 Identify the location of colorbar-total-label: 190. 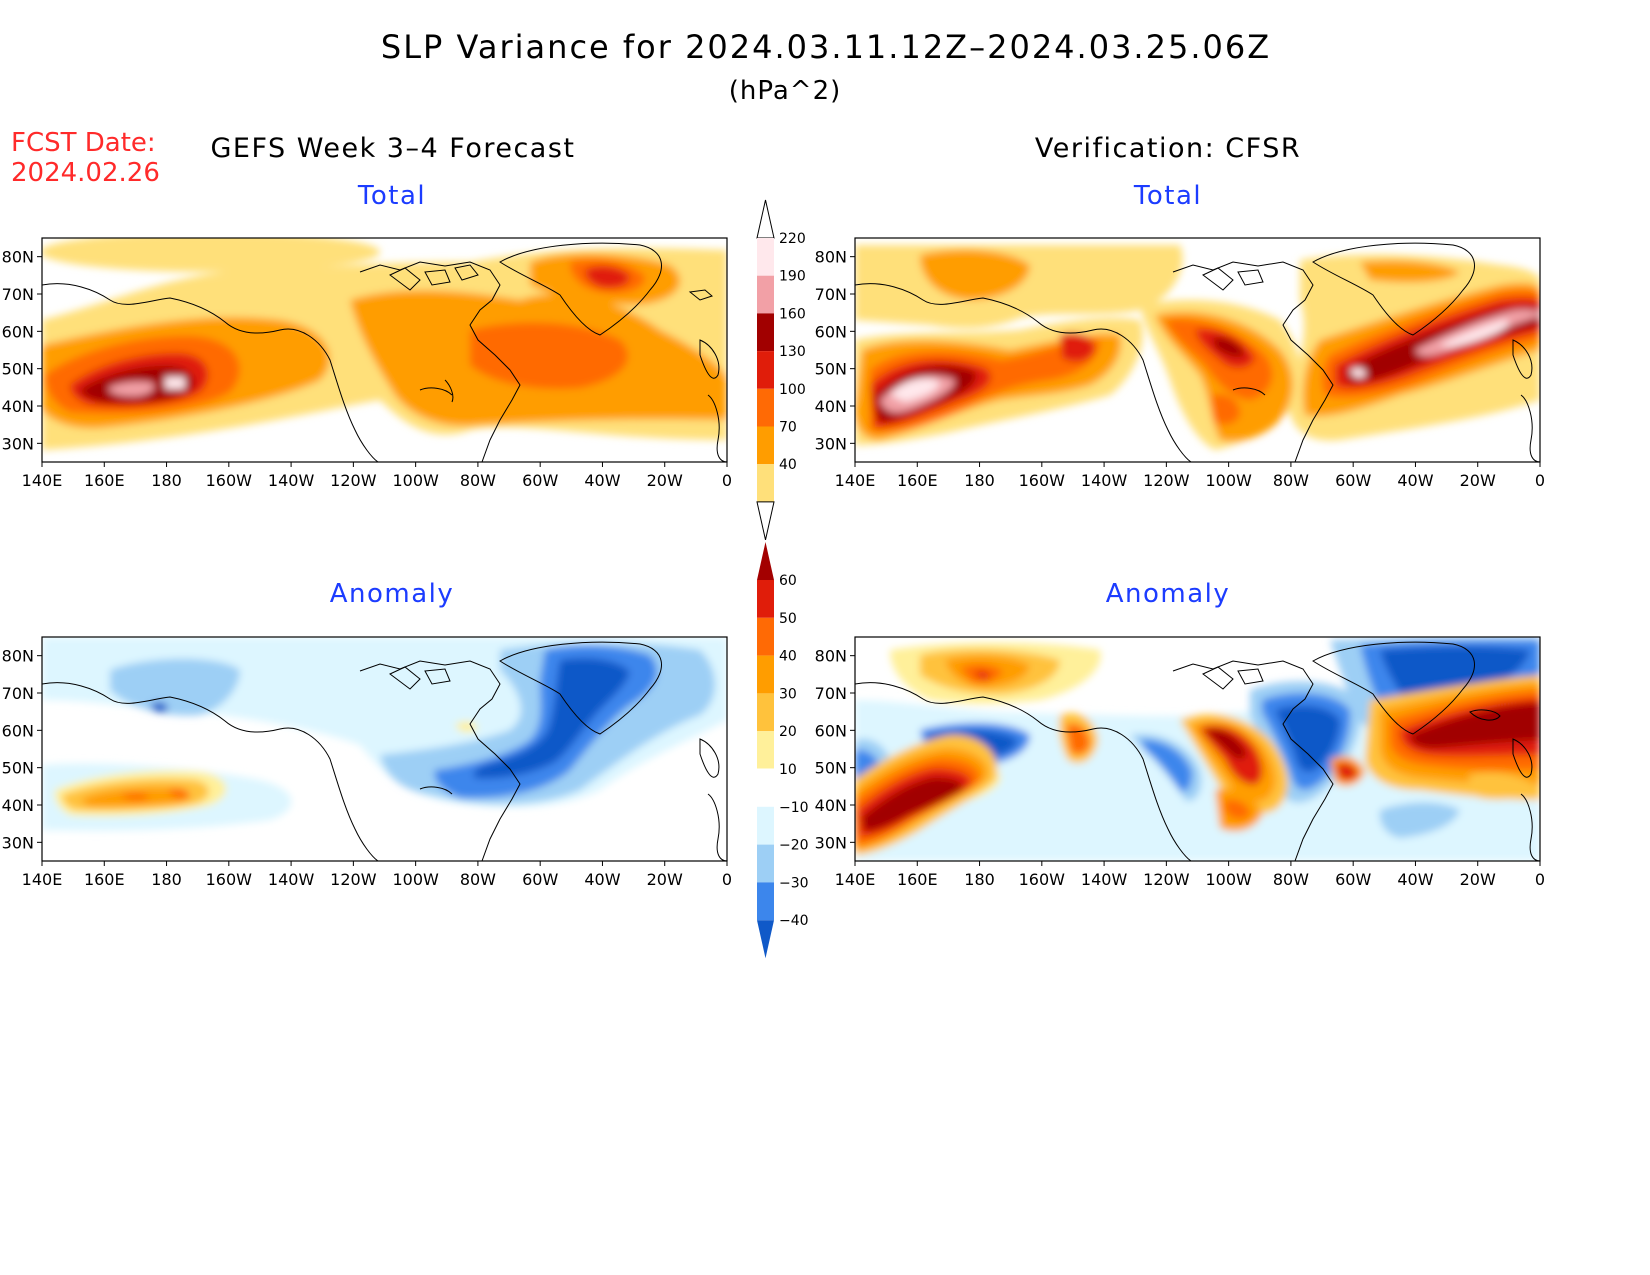
(792, 277).